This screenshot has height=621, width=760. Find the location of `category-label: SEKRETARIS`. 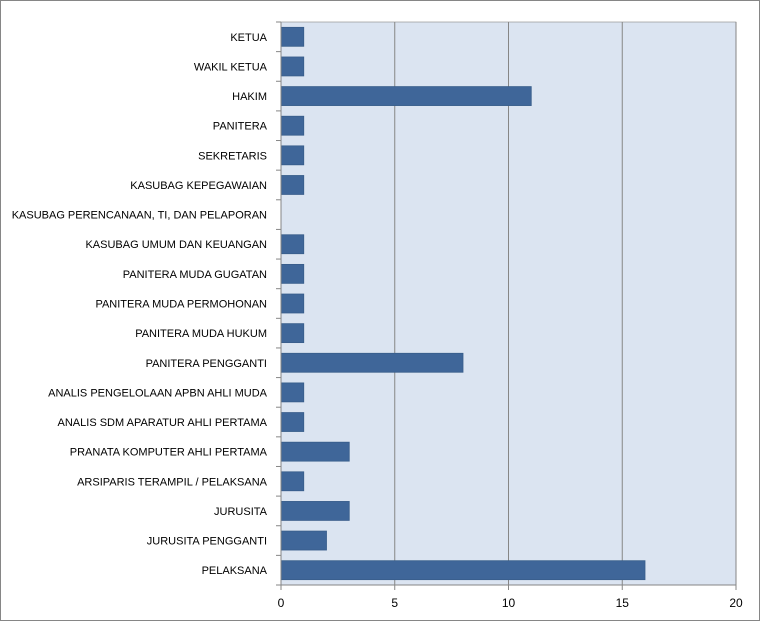

category-label: SEKRETARIS is located at coordinates (232, 156).